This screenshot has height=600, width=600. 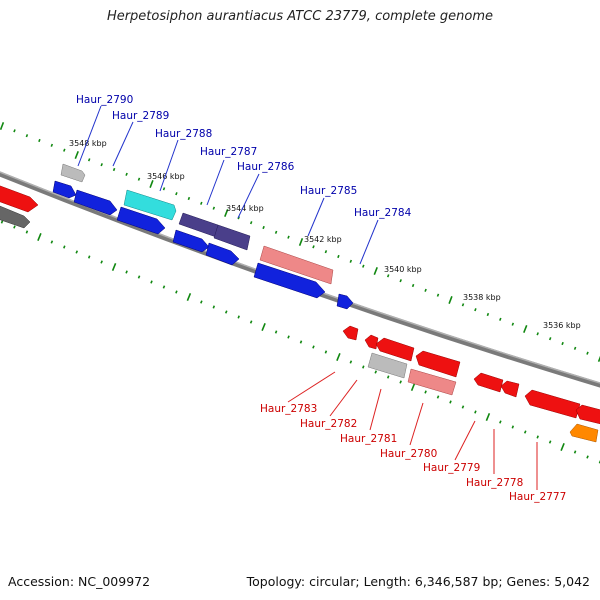 What do you see at coordinates (328, 191) in the screenshot?
I see `gene-label-haur-2785: Haur_2785` at bounding box center [328, 191].